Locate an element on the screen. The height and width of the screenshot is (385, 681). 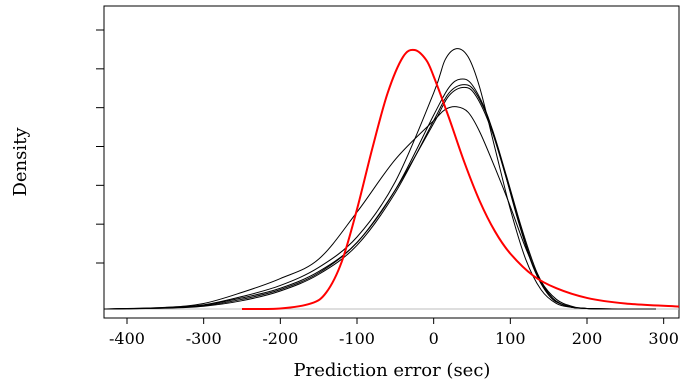
y-axis is located at coordinates (100, 146).